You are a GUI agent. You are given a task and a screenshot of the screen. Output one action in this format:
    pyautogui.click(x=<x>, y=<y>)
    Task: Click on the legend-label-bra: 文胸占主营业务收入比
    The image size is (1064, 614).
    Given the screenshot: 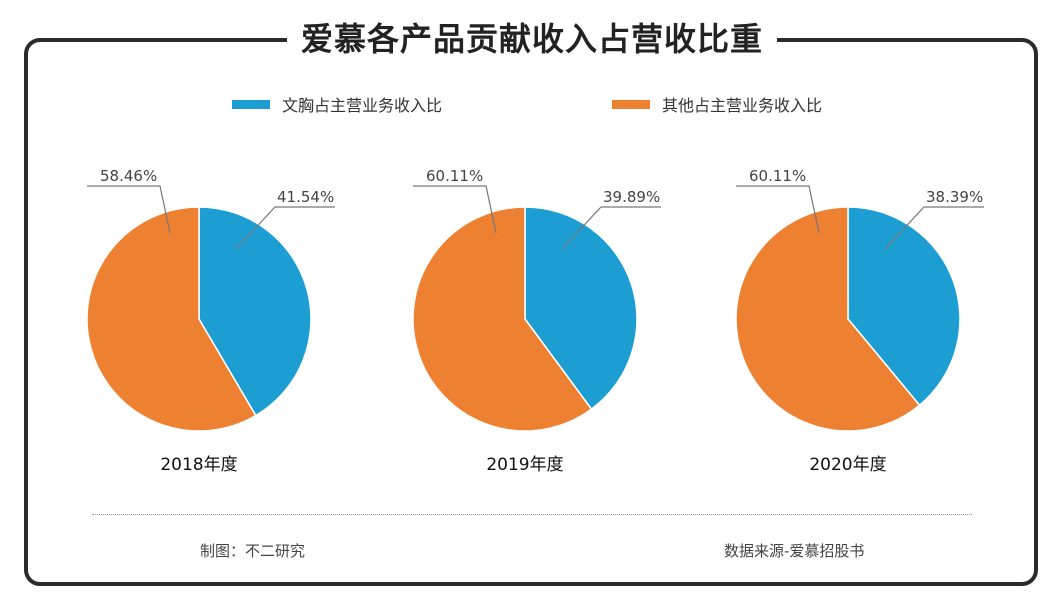 What is the action you would take?
    pyautogui.click(x=362, y=105)
    